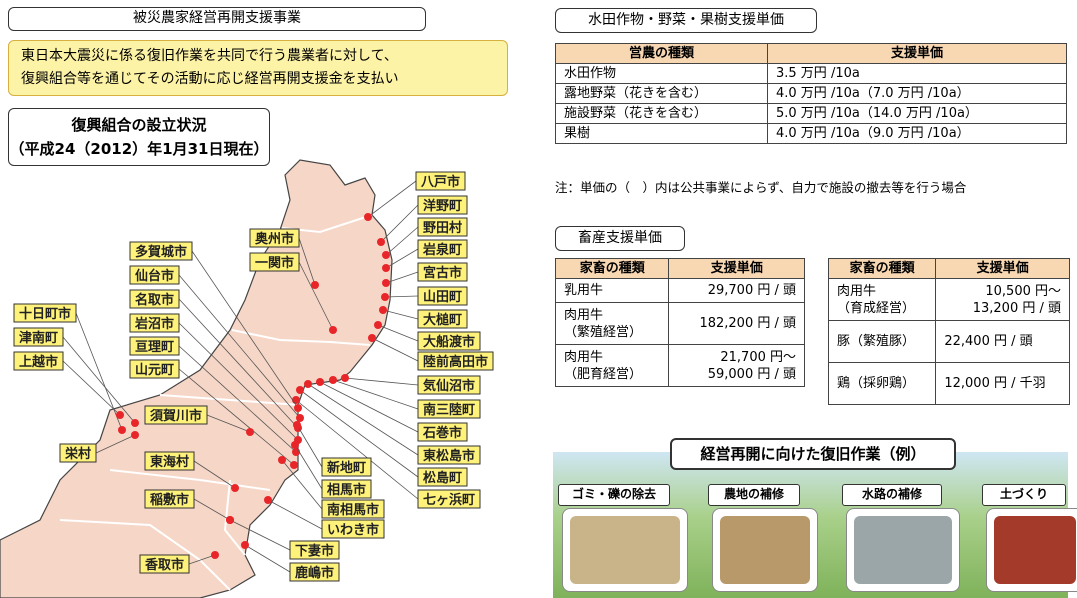  What do you see at coordinates (736, 268) in the screenshot?
I see `column-header: 支援単価` at bounding box center [736, 268].